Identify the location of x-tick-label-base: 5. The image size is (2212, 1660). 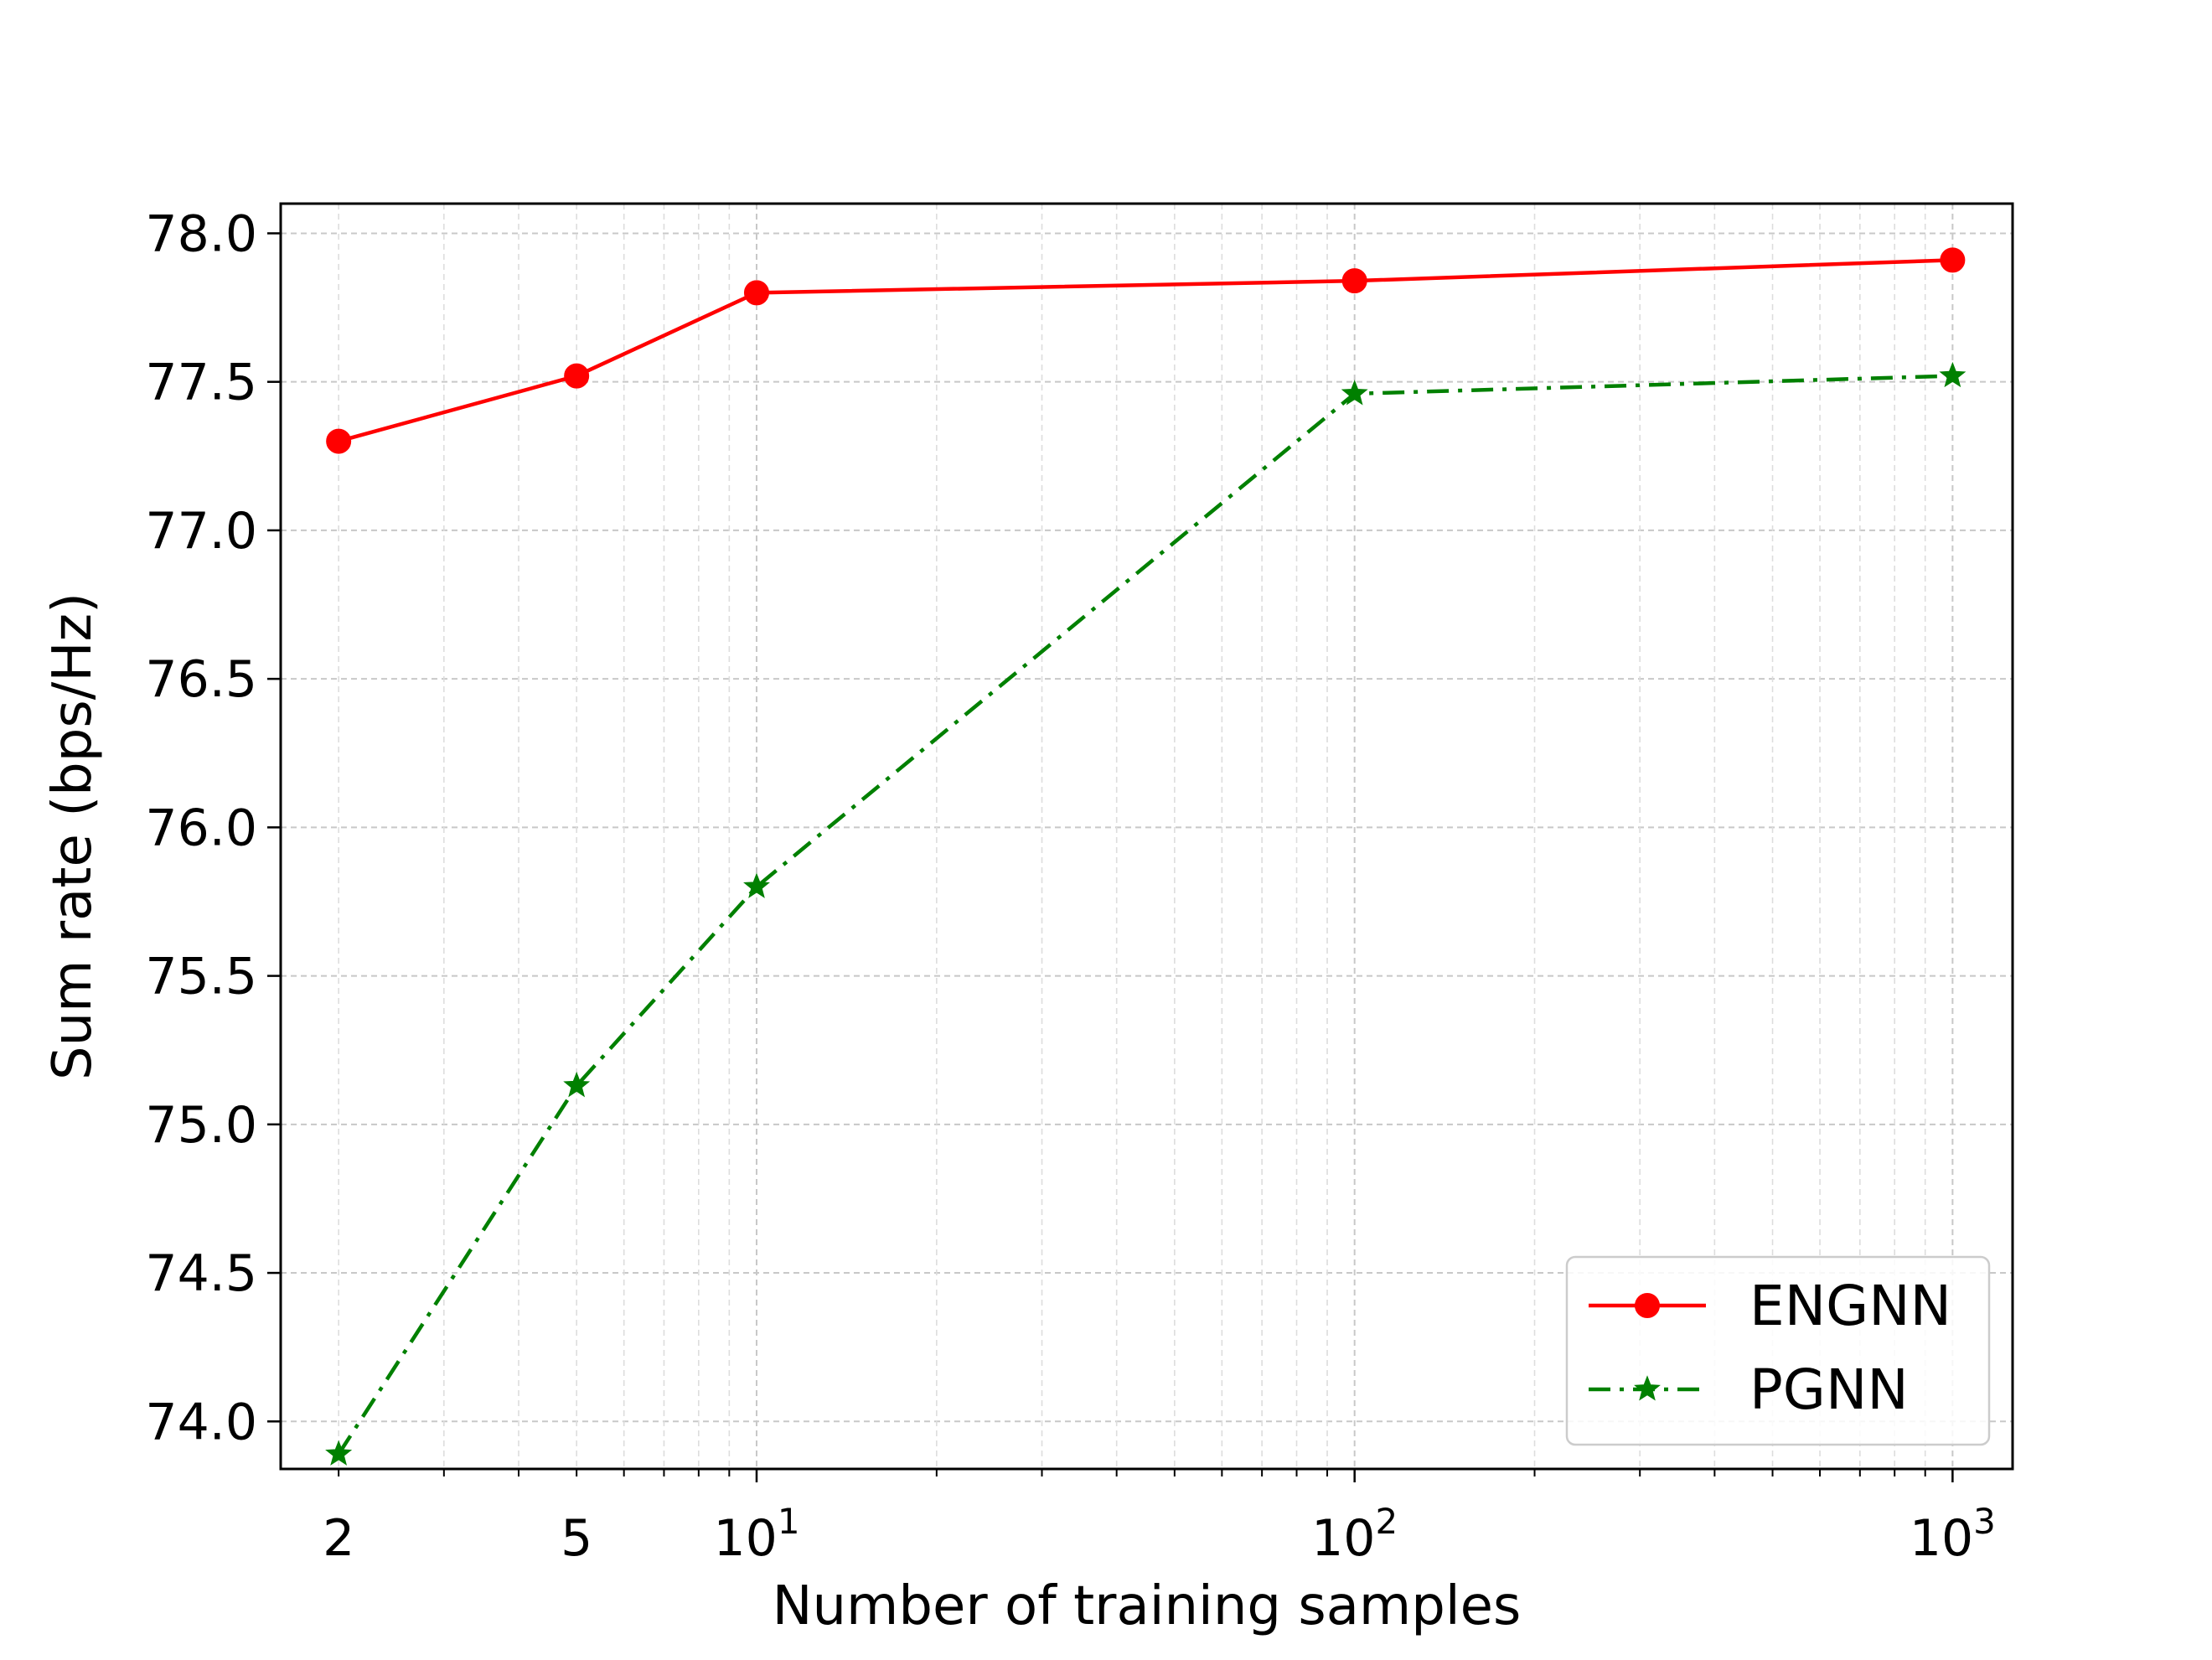
(576, 1538).